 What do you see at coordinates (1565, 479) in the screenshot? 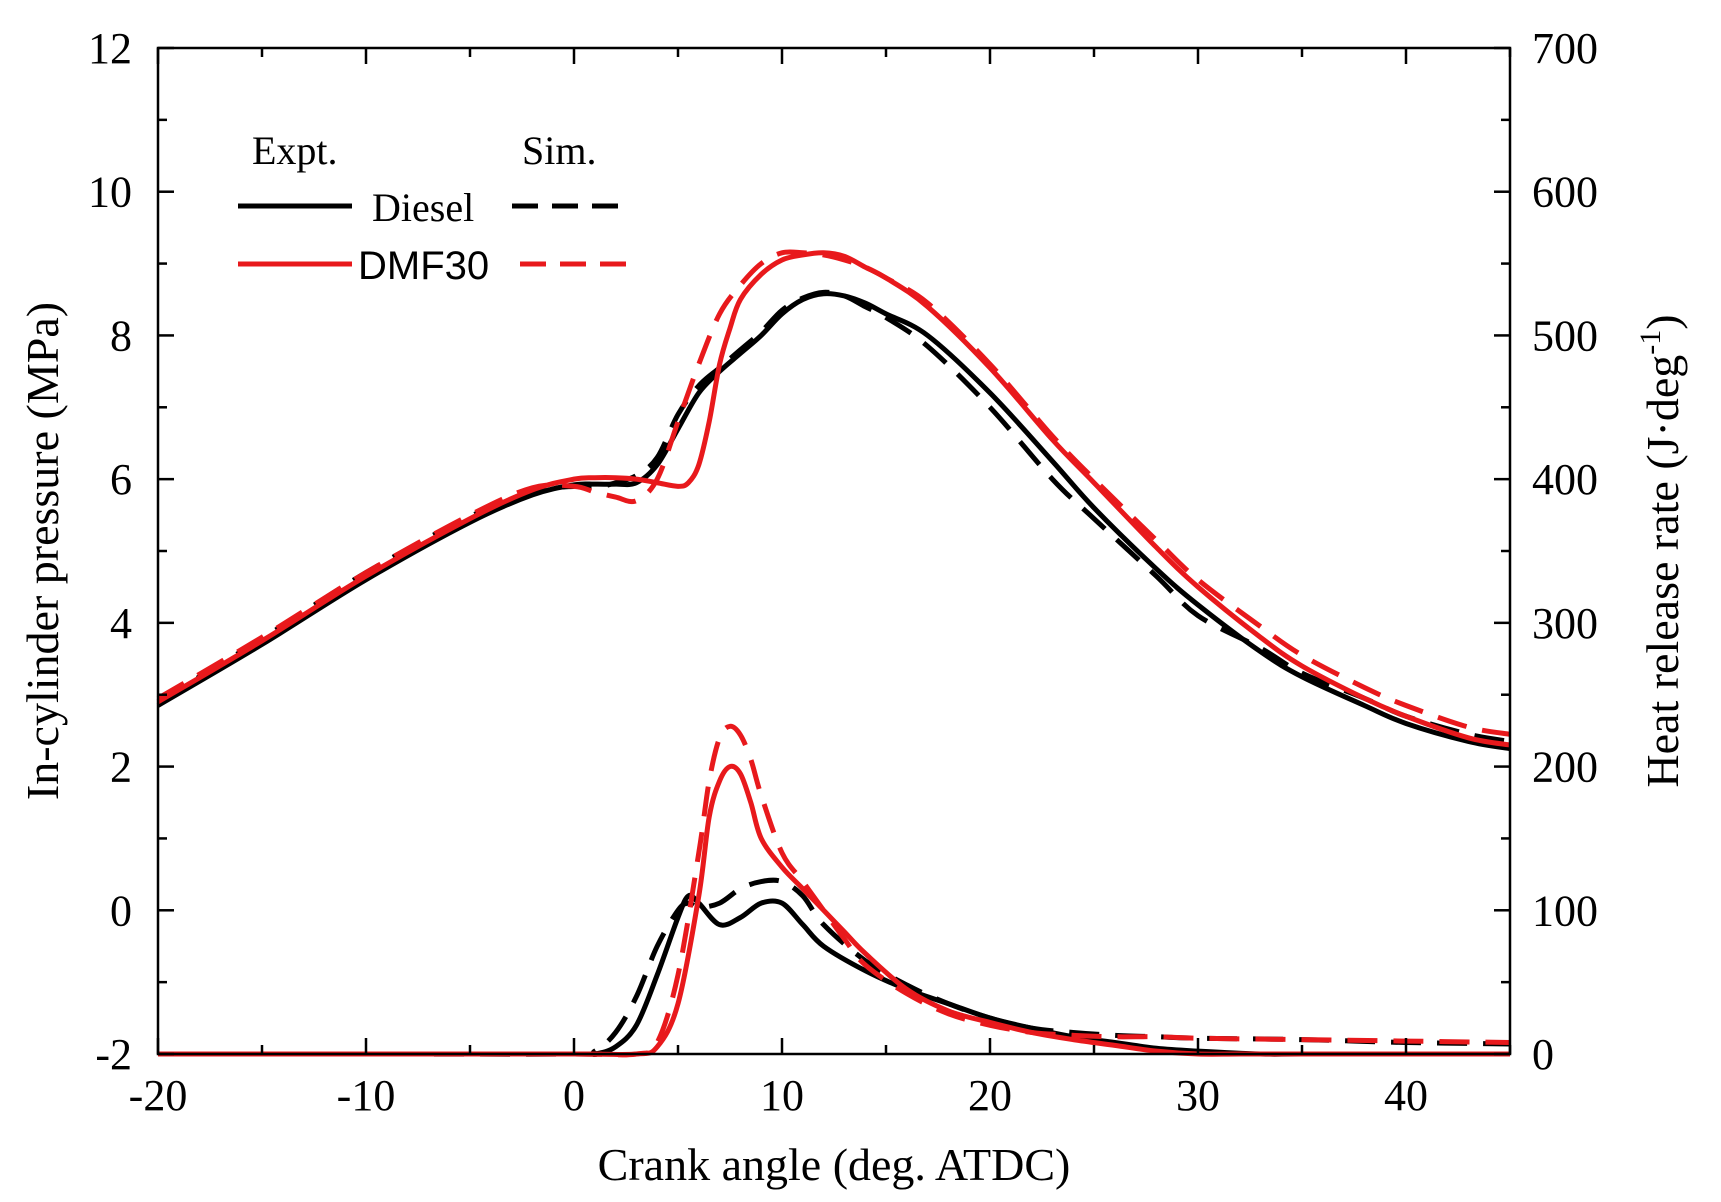
I see `y-right-tick-label: 400` at bounding box center [1565, 479].